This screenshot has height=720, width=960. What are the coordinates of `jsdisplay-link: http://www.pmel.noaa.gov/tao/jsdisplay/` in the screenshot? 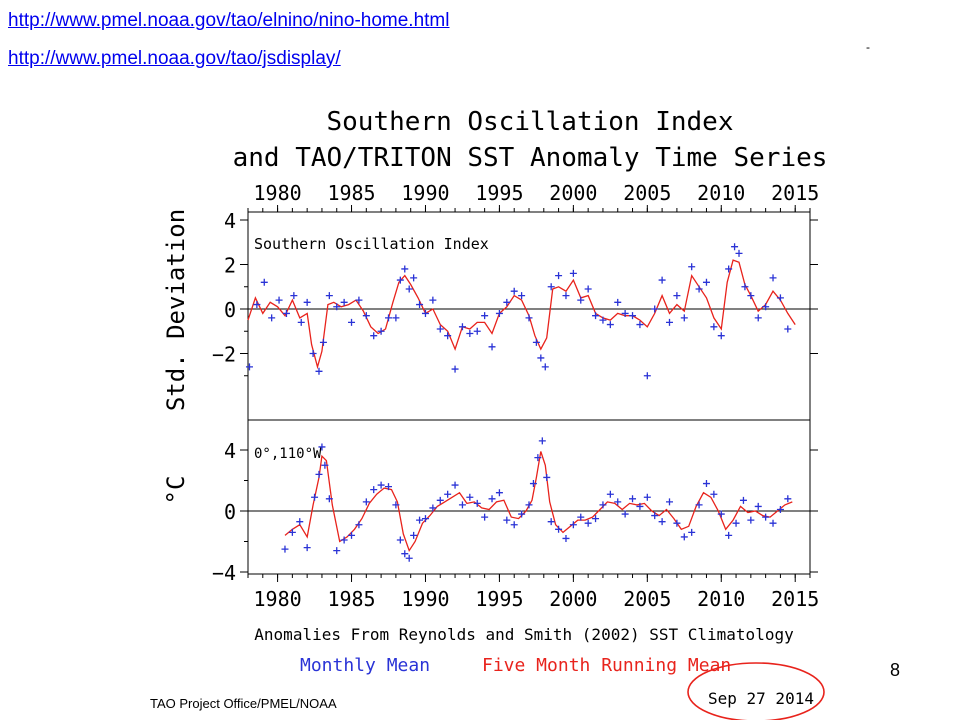 It's located at (174, 58).